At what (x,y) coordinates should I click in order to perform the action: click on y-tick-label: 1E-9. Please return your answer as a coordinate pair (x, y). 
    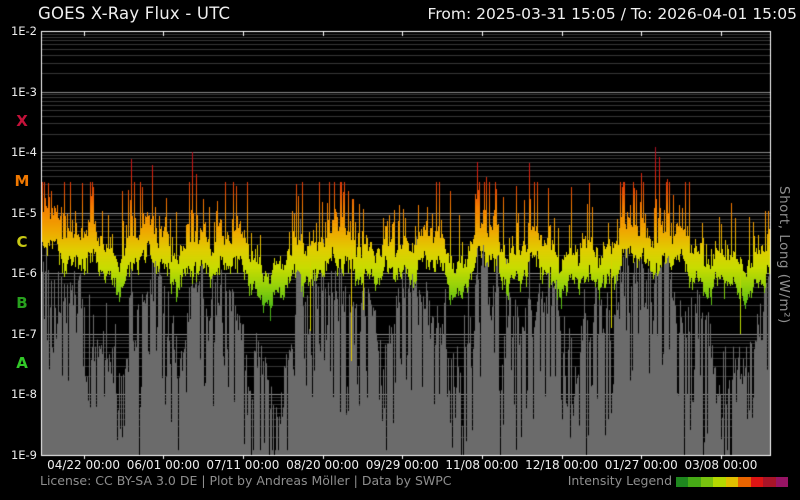
    Looking at the image, I should click on (23, 455).